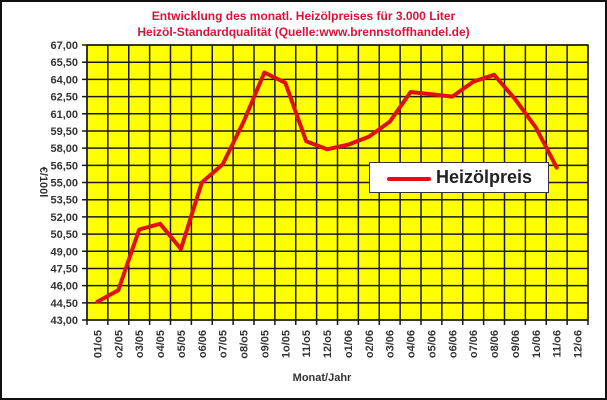 The width and height of the screenshot is (607, 400). Describe the element at coordinates (64, 287) in the screenshot. I see `y-tick-label: 46,00` at that location.